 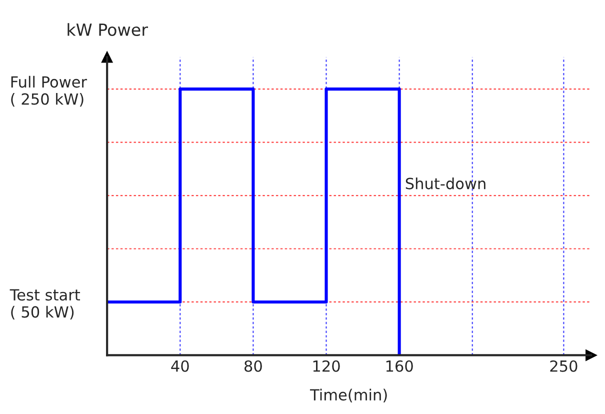 What do you see at coordinates (446, 183) in the screenshot?
I see `annotation: Shut-down` at bounding box center [446, 183].